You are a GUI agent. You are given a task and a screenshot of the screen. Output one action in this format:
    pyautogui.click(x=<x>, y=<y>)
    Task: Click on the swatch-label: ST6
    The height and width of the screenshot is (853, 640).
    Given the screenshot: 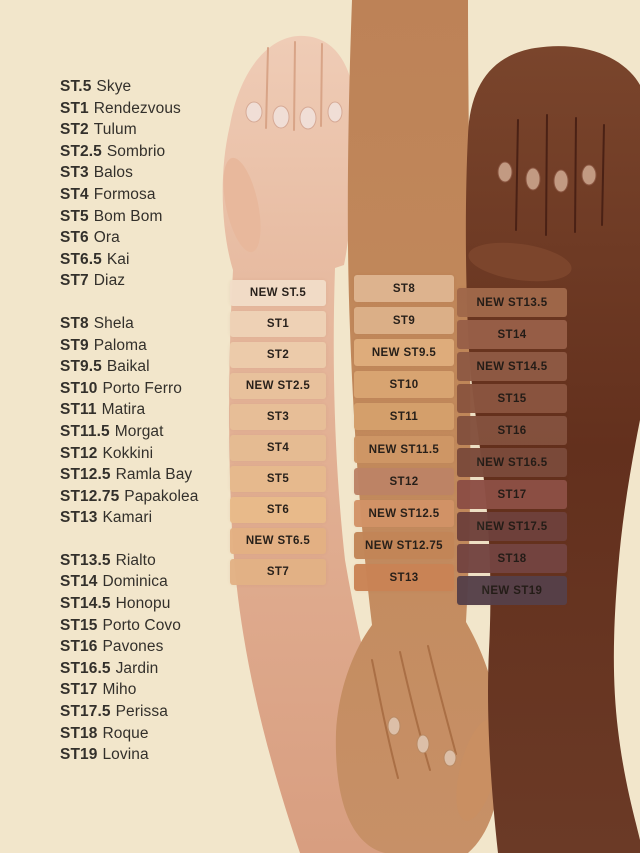 What is the action you would take?
    pyautogui.click(x=278, y=510)
    